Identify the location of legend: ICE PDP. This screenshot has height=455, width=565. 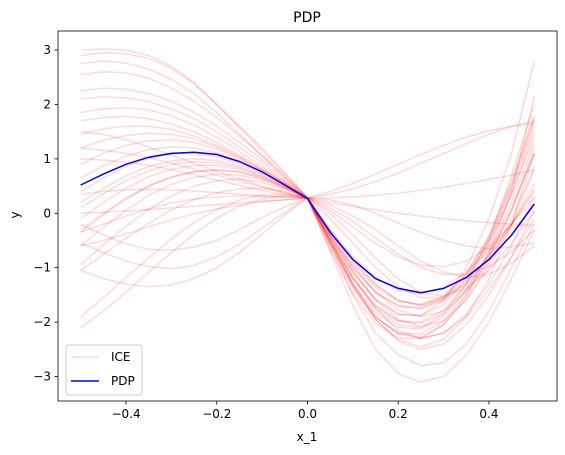
(104, 370).